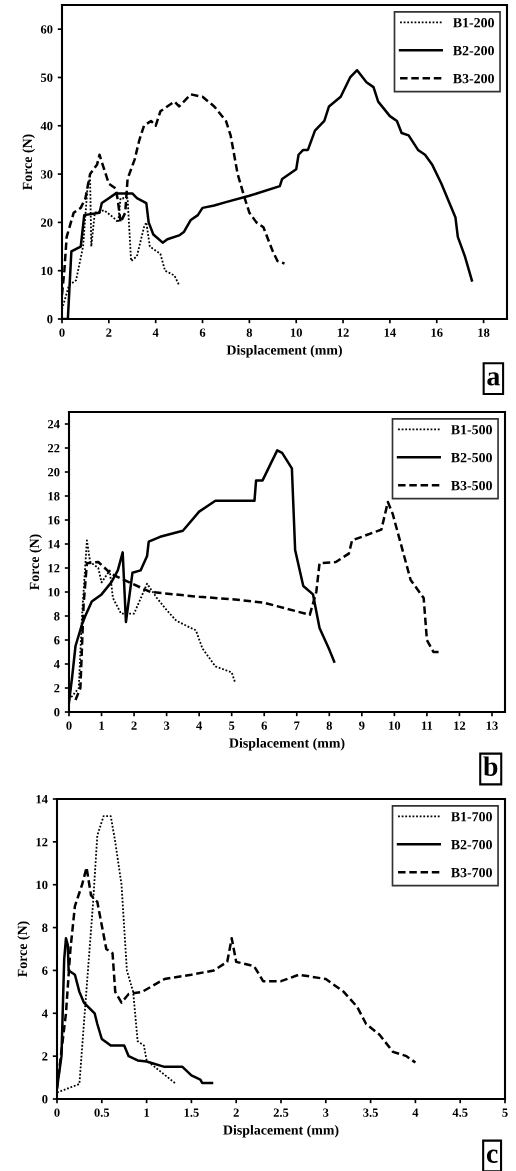 Image resolution: width=516 pixels, height=1171 pixels. What do you see at coordinates (46, 126) in the screenshot?
I see `y-tick-label: 40` at bounding box center [46, 126].